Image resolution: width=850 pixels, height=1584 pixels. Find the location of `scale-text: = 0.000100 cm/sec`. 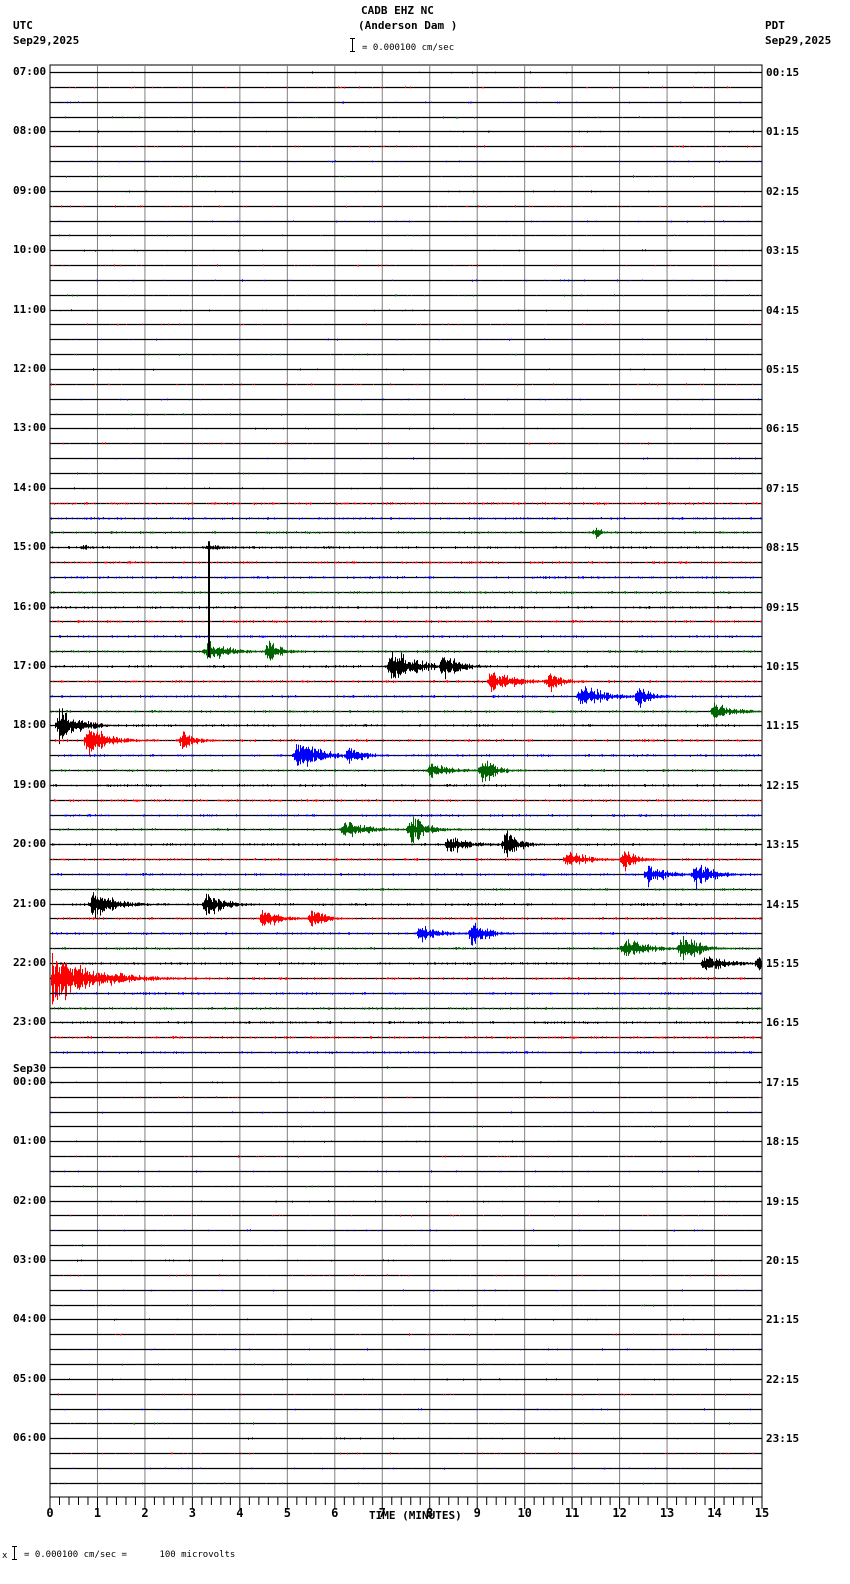

scale-text: = 0.000100 cm/sec is located at coordinates (408, 48).